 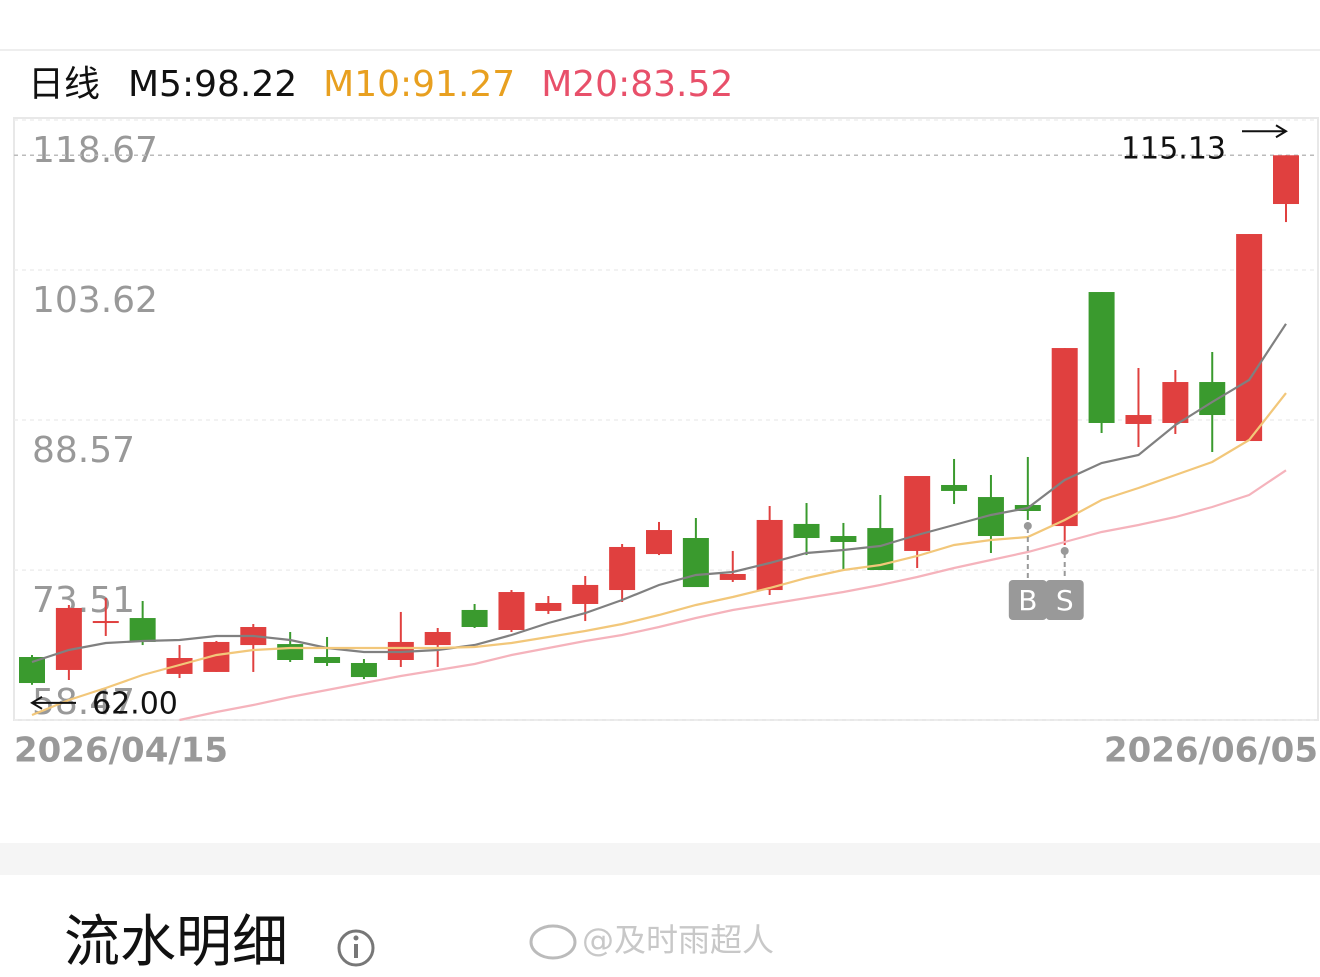 What do you see at coordinates (212, 84) in the screenshot?
I see `legend-entry: M5:98.22` at bounding box center [212, 84].